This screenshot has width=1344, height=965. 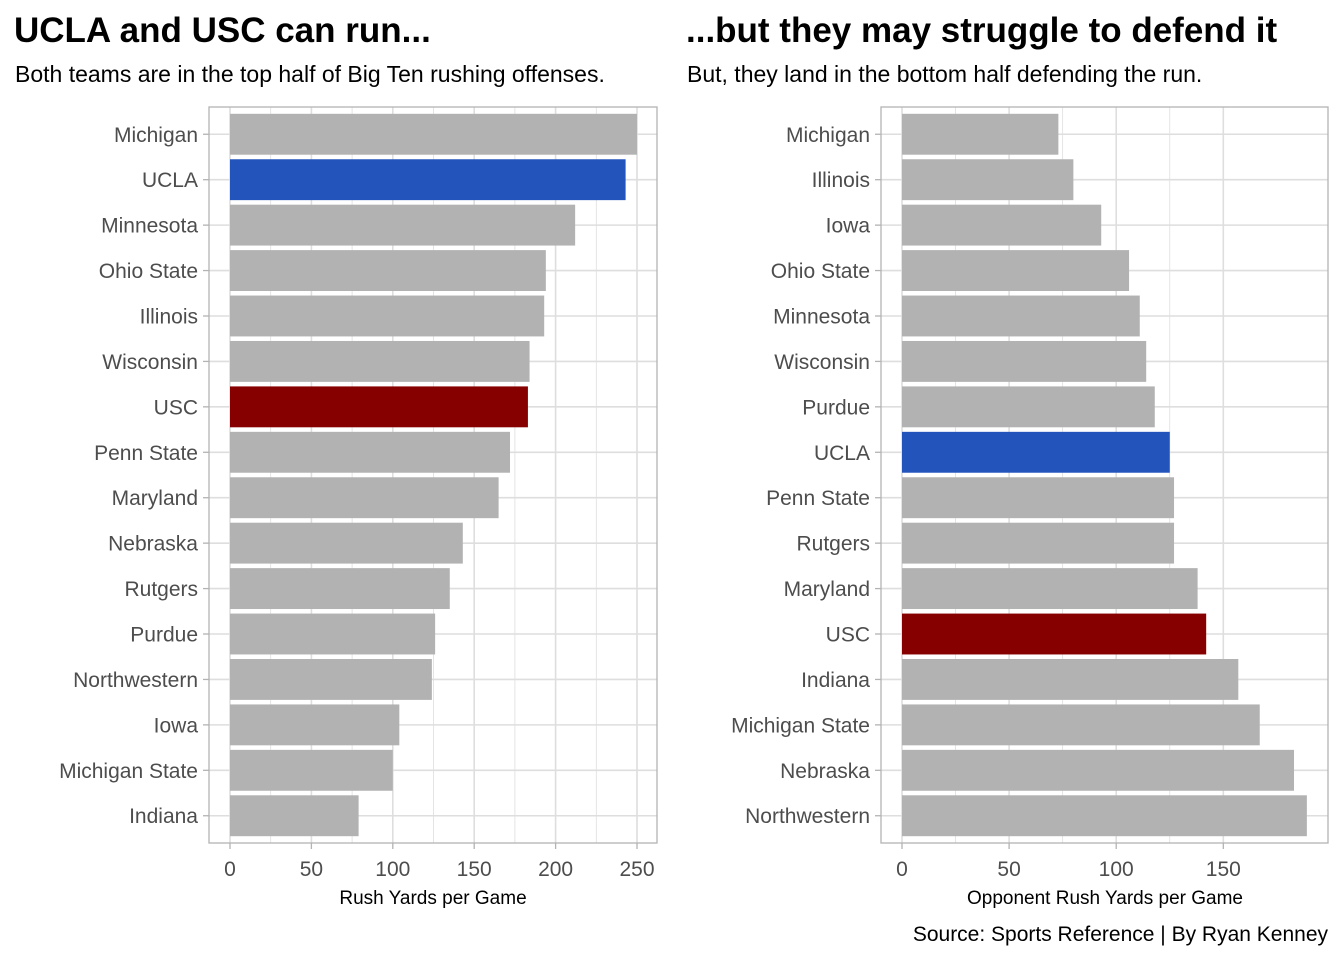 What do you see at coordinates (981, 30) in the screenshot?
I see `chart-title: ...but they may struggle to defend it` at bounding box center [981, 30].